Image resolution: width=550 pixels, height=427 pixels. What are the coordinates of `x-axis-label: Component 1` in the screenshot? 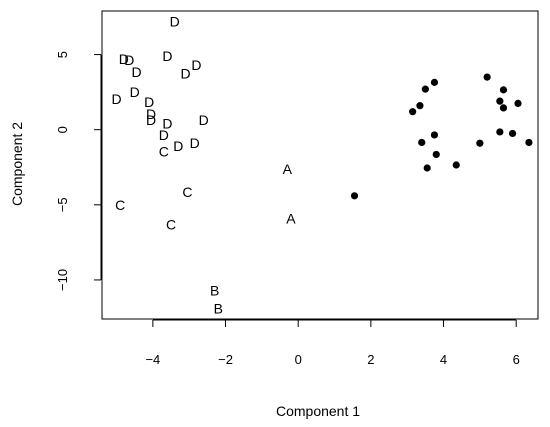 It's located at (318, 411).